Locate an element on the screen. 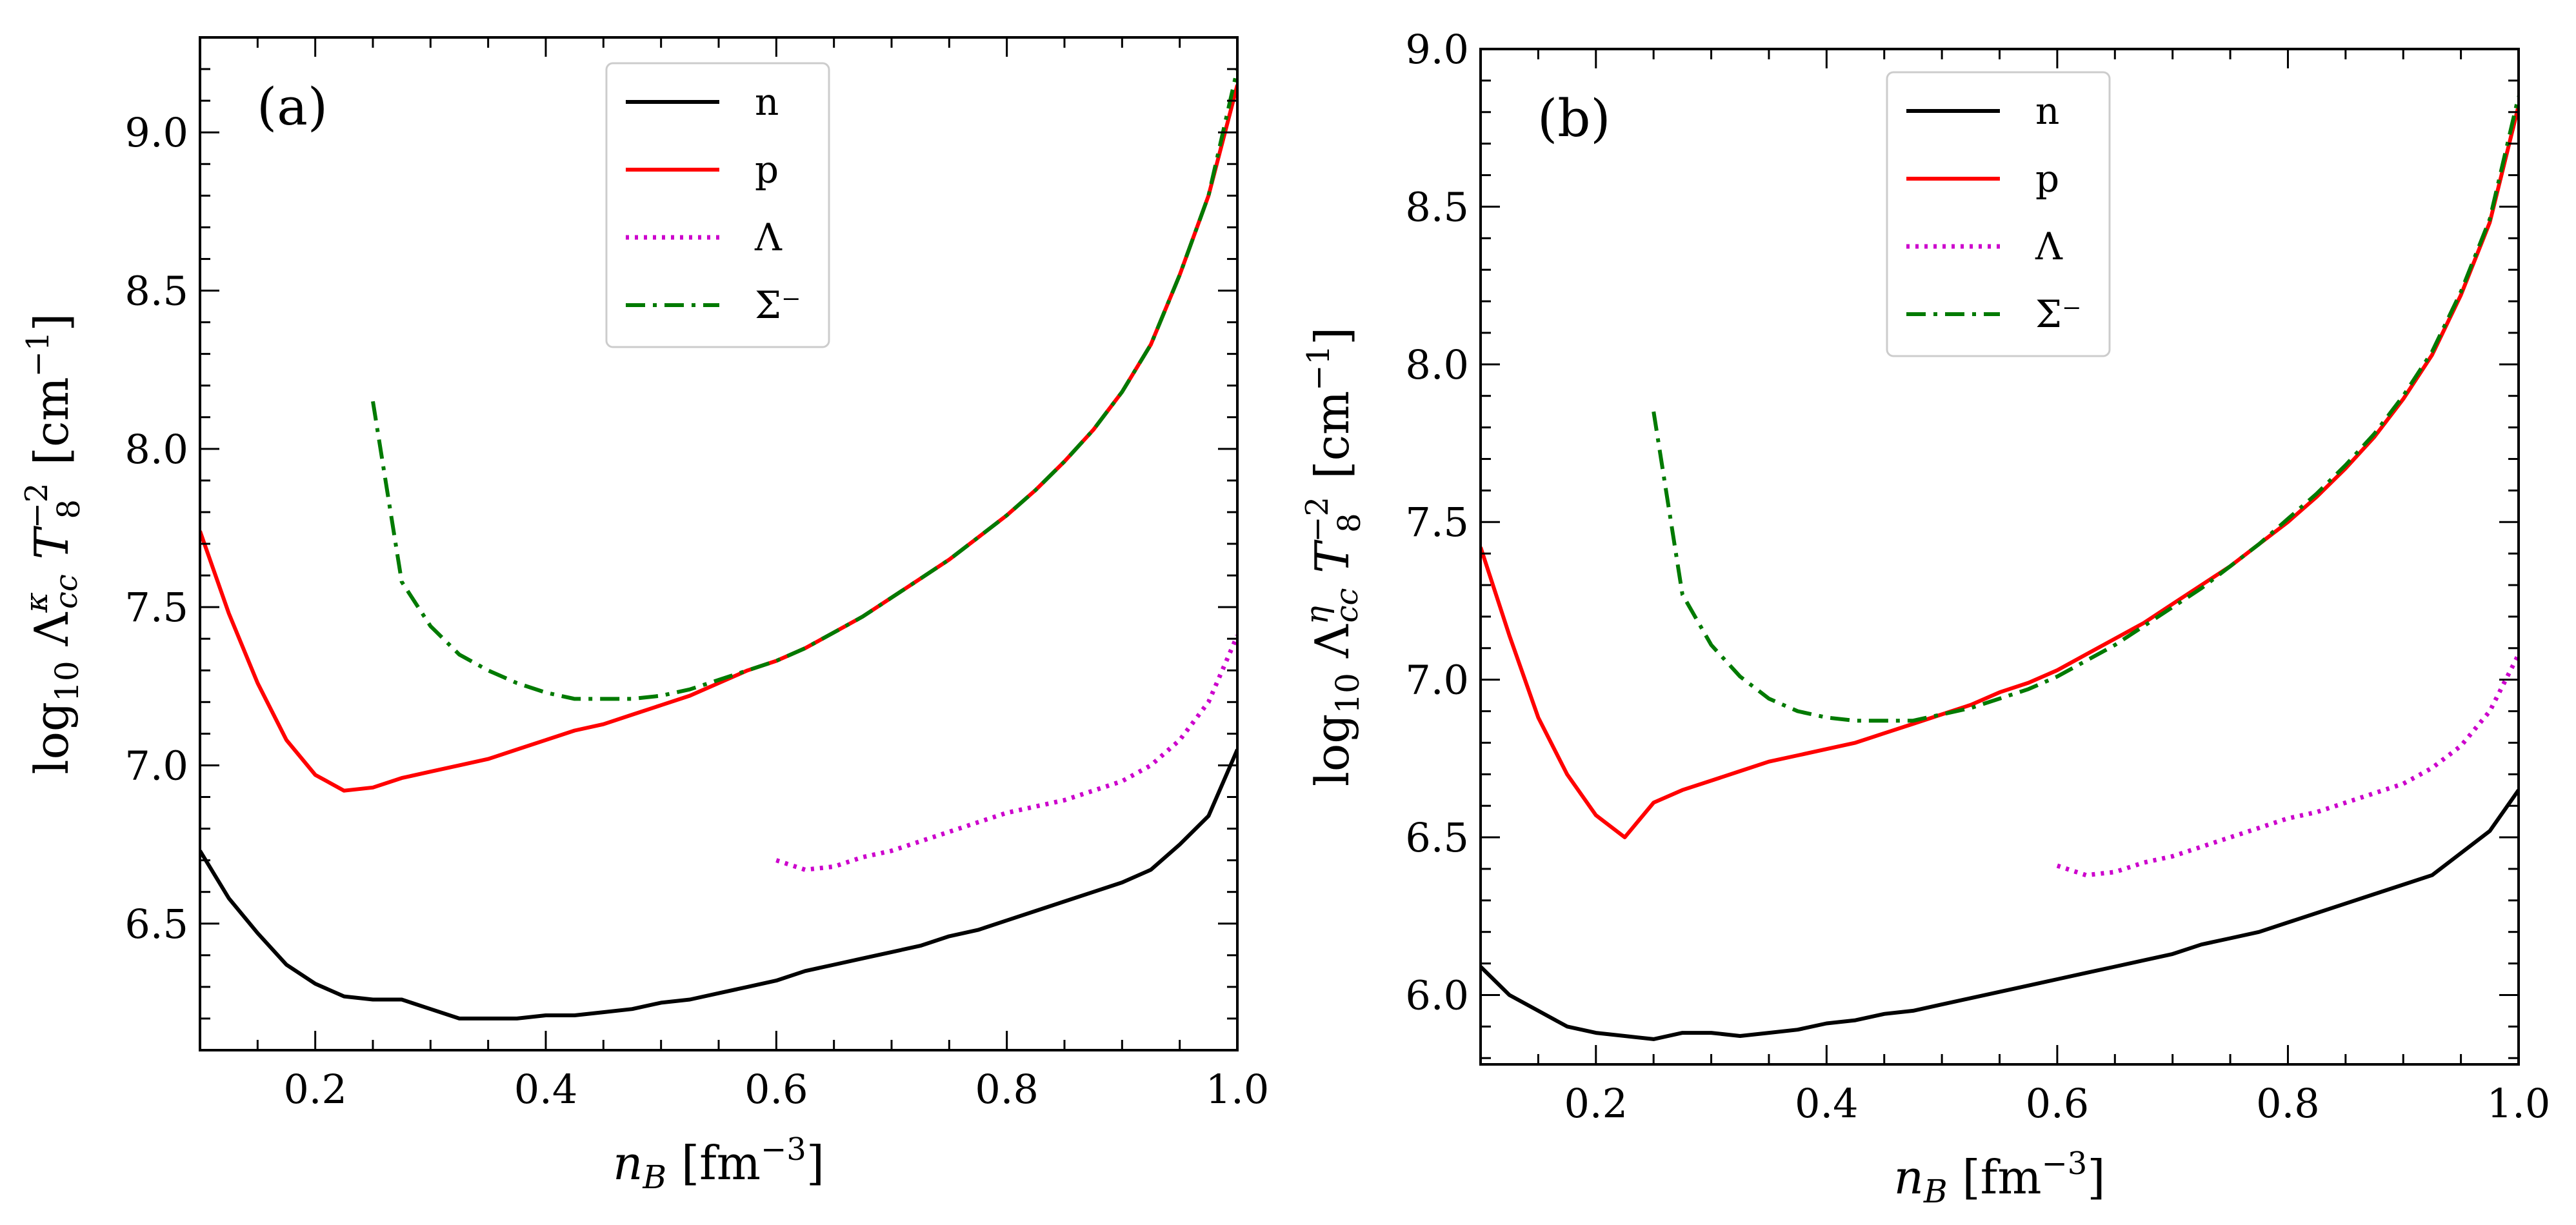 The height and width of the screenshot is (1225, 2576). y-axis-label: log10 Λκcc T−28 [cm−1] is located at coordinates (53, 544).